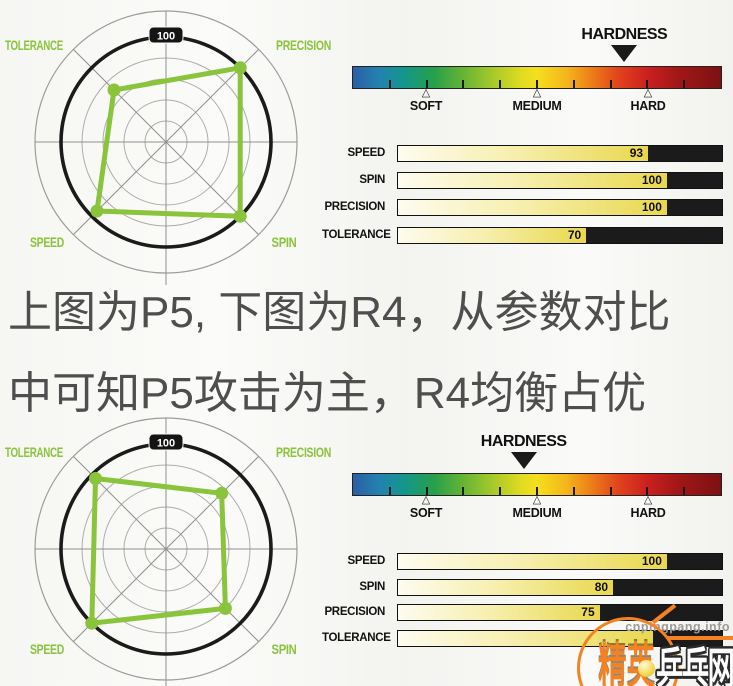  What do you see at coordinates (574, 234) in the screenshot?
I see `bar-value-label: 70` at bounding box center [574, 234].